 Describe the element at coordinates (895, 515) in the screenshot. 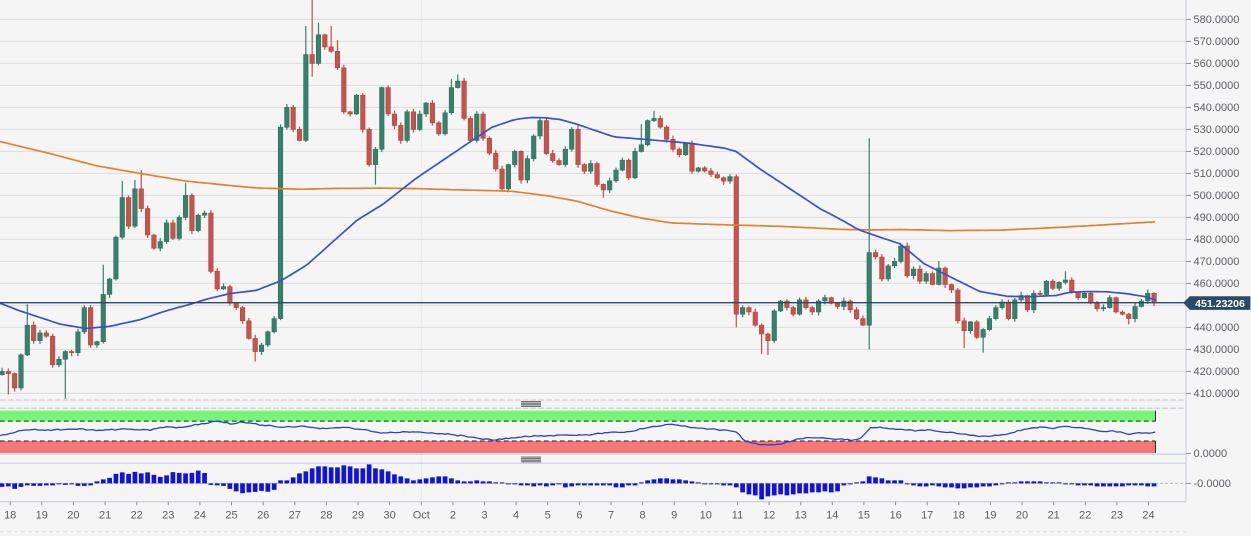

I see `svg-text: 16` at that location.